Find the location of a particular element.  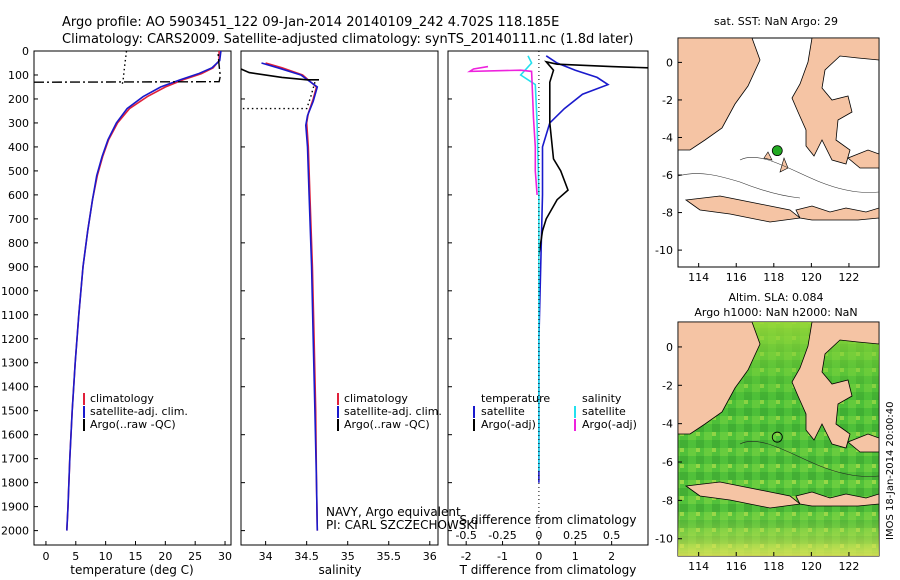

map-x-tick-label: 120 is located at coordinates (811, 566).